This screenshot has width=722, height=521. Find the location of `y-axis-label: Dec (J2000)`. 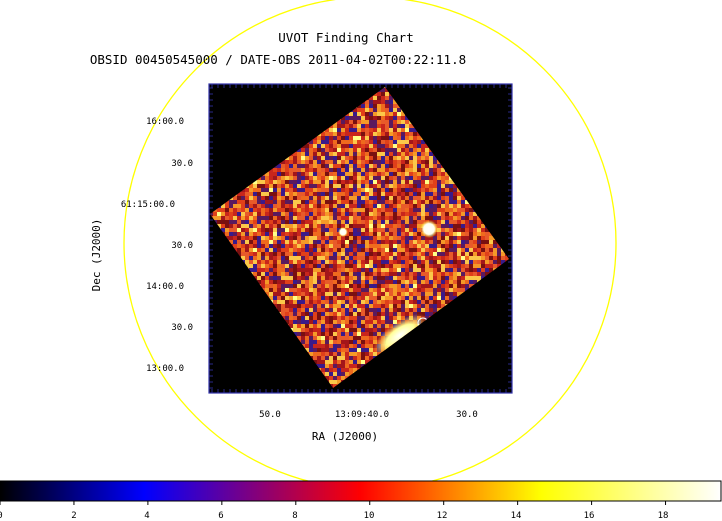

y-axis-label: Dec (J2000) is located at coordinates (96, 255).